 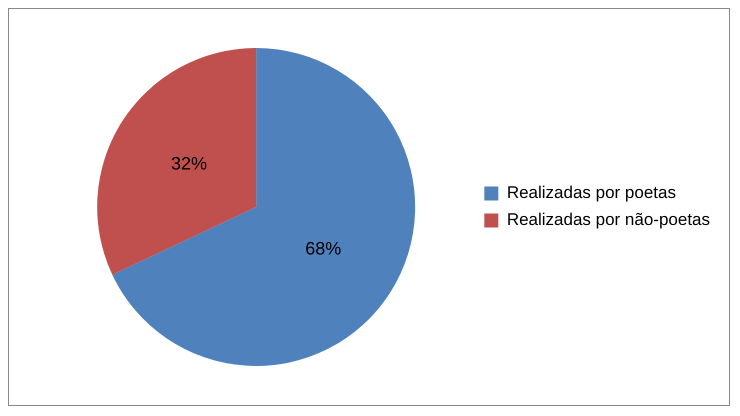 I want to click on data-label: 32%, so click(x=189, y=163).